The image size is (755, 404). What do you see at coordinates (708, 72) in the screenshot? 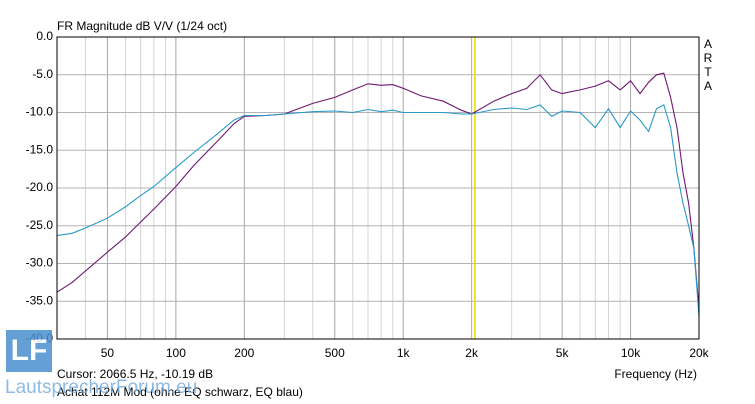
I see `side-letter: T` at bounding box center [708, 72].